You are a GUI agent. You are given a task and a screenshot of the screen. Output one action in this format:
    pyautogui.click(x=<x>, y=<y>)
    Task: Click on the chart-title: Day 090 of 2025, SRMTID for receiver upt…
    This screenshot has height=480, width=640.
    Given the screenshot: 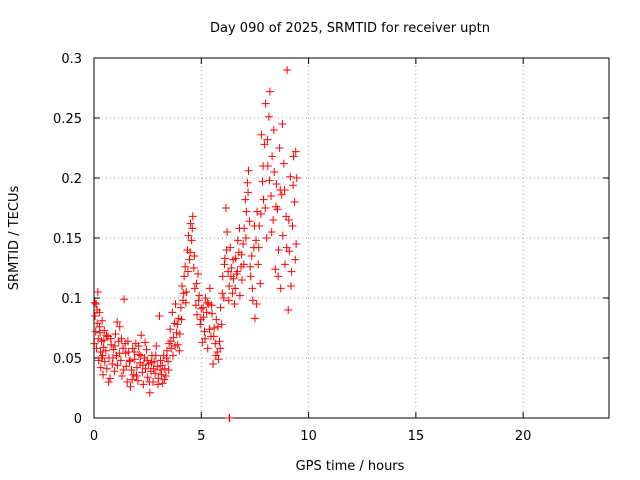 What is the action you would take?
    pyautogui.click(x=350, y=28)
    